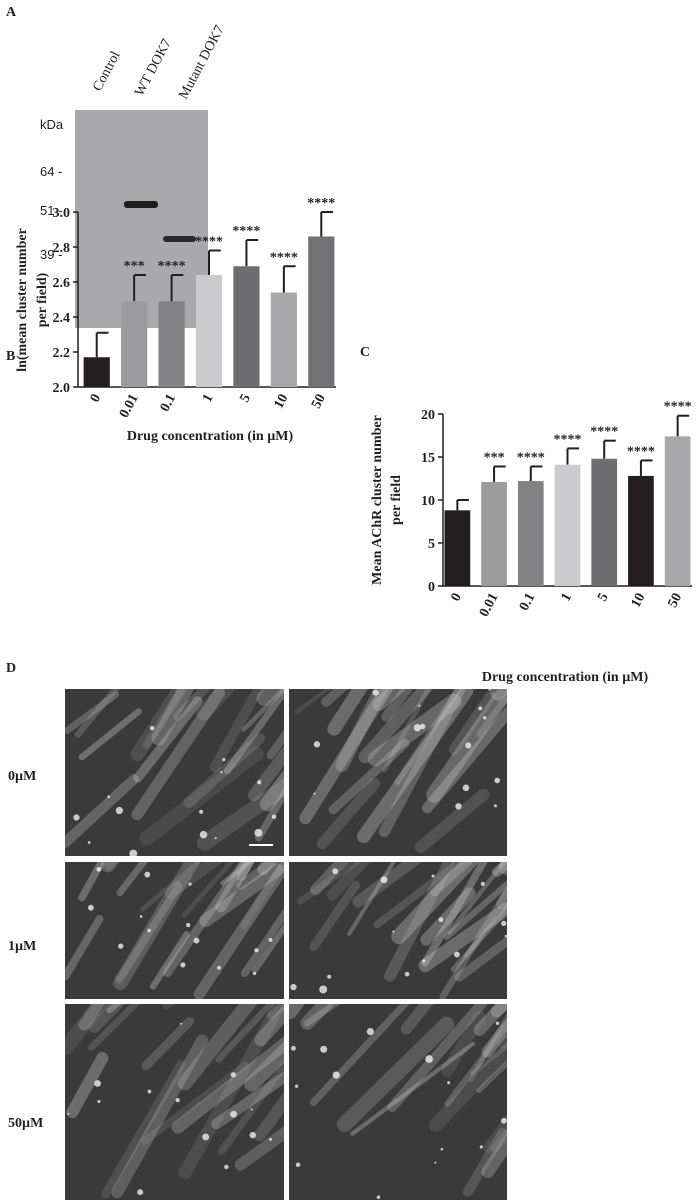 This screenshot has height=1200, width=697. What do you see at coordinates (10, 356) in the screenshot?
I see `panel-label: B` at bounding box center [10, 356].